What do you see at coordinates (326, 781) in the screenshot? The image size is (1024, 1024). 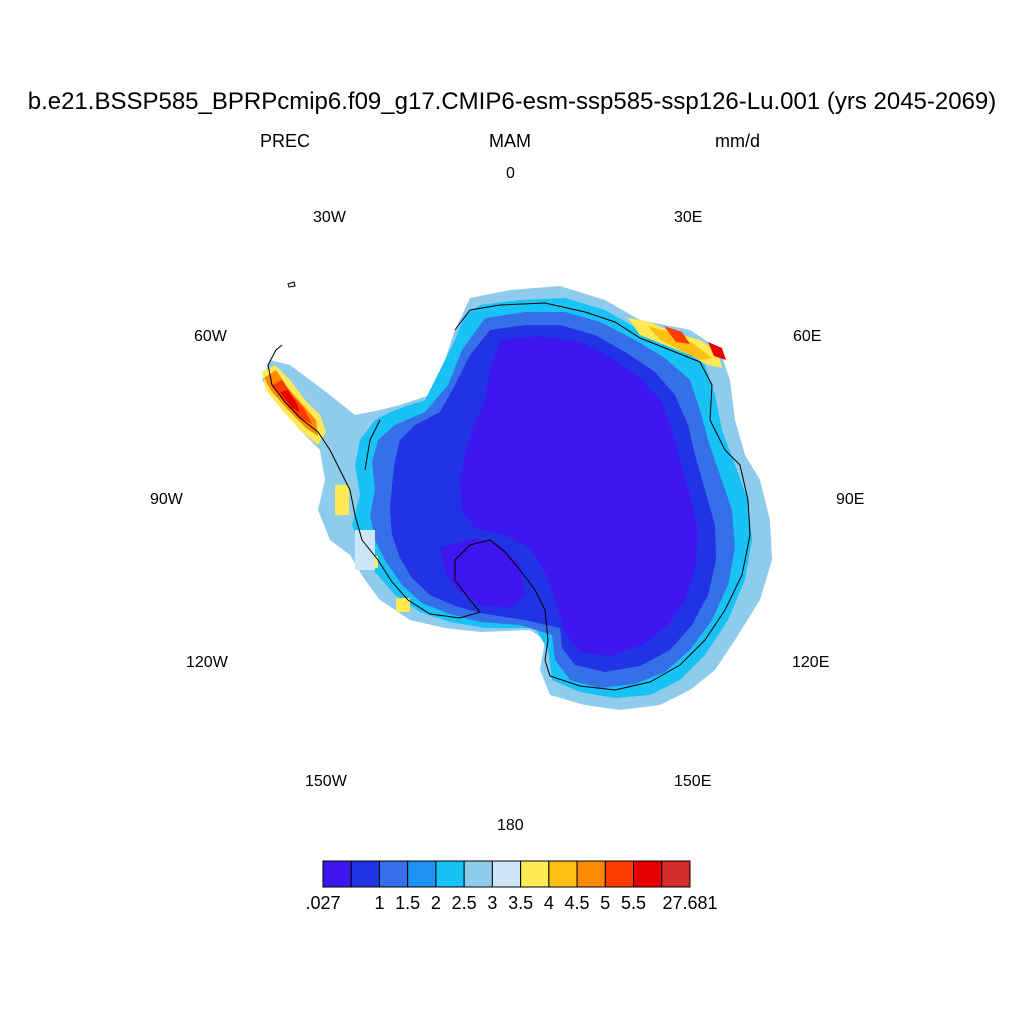 I see `lon-label-150w: 150W` at bounding box center [326, 781].